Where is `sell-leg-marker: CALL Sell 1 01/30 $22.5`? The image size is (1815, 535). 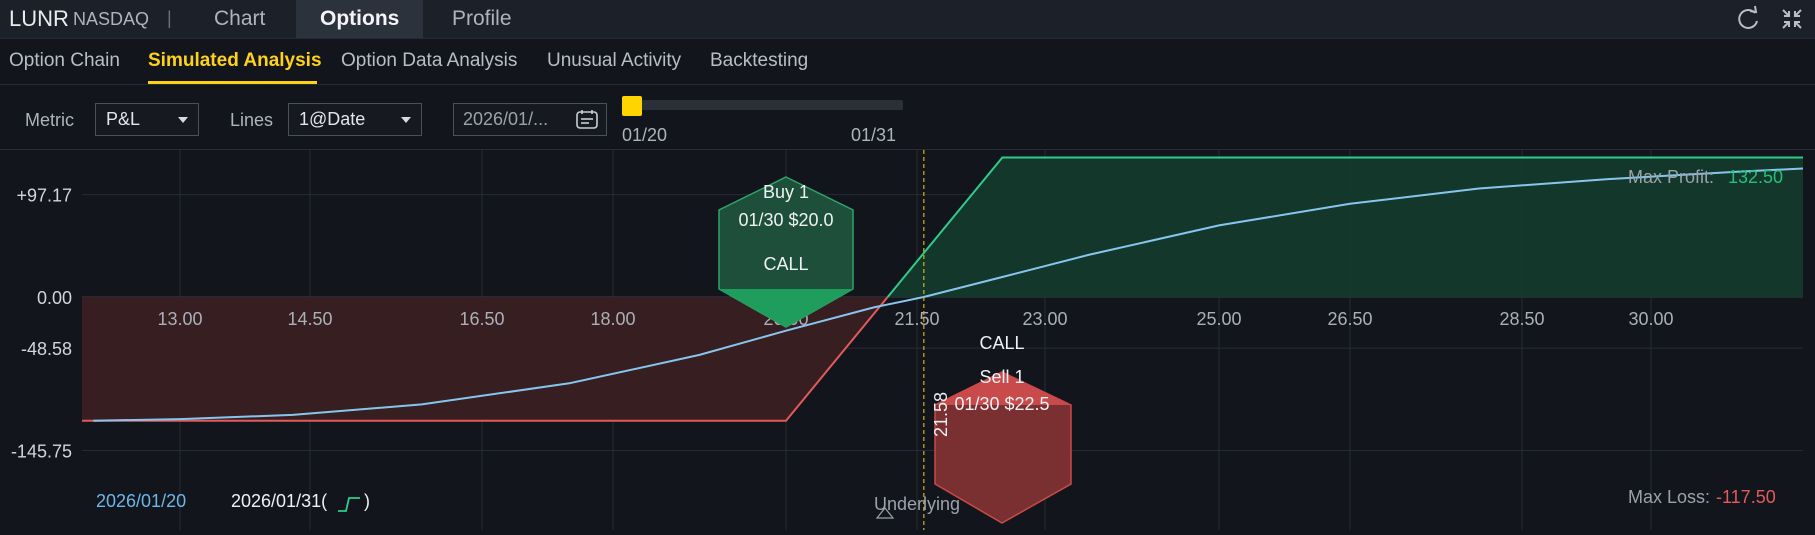 sell-leg-marker: CALL Sell 1 01/30 $22.5 is located at coordinates (1003, 428).